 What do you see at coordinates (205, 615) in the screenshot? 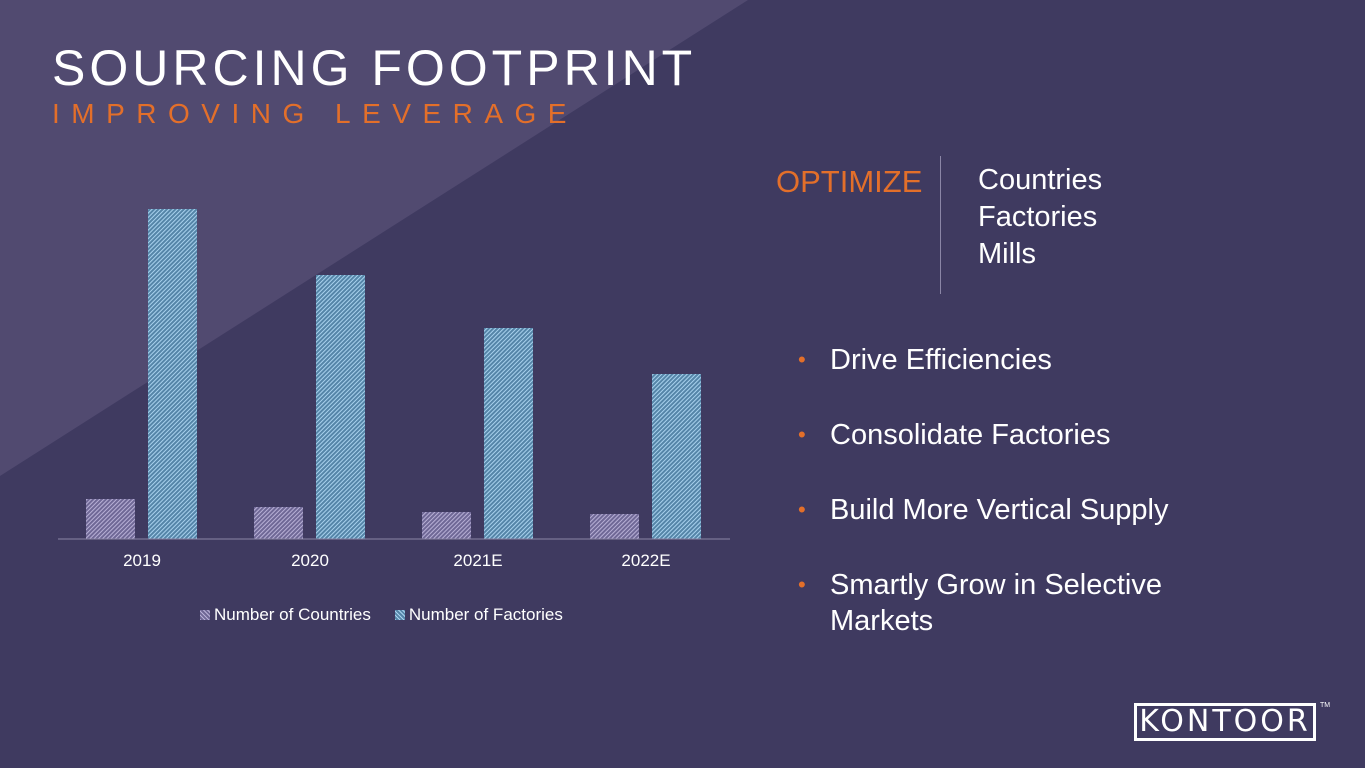
I see `legend-swatch-countries` at bounding box center [205, 615].